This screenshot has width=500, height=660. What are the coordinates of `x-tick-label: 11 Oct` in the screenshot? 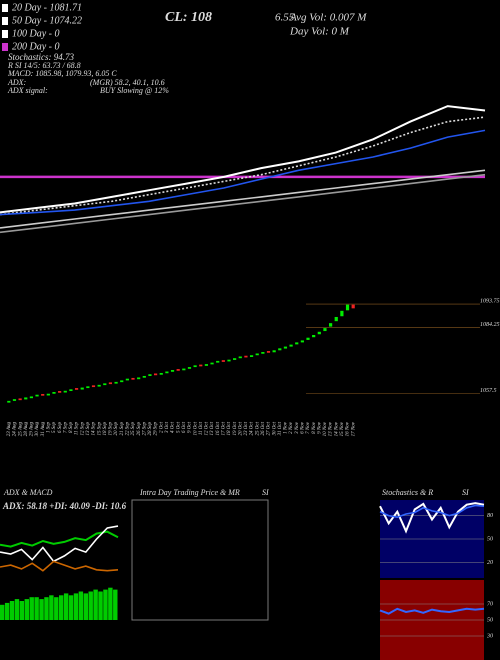 It's located at (201, 428).